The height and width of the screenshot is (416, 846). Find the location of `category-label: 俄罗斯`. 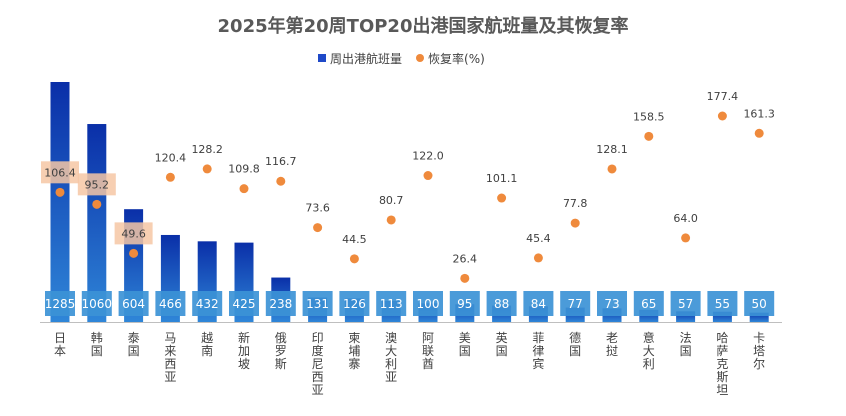

category-label: 俄罗斯 is located at coordinates (280, 351).